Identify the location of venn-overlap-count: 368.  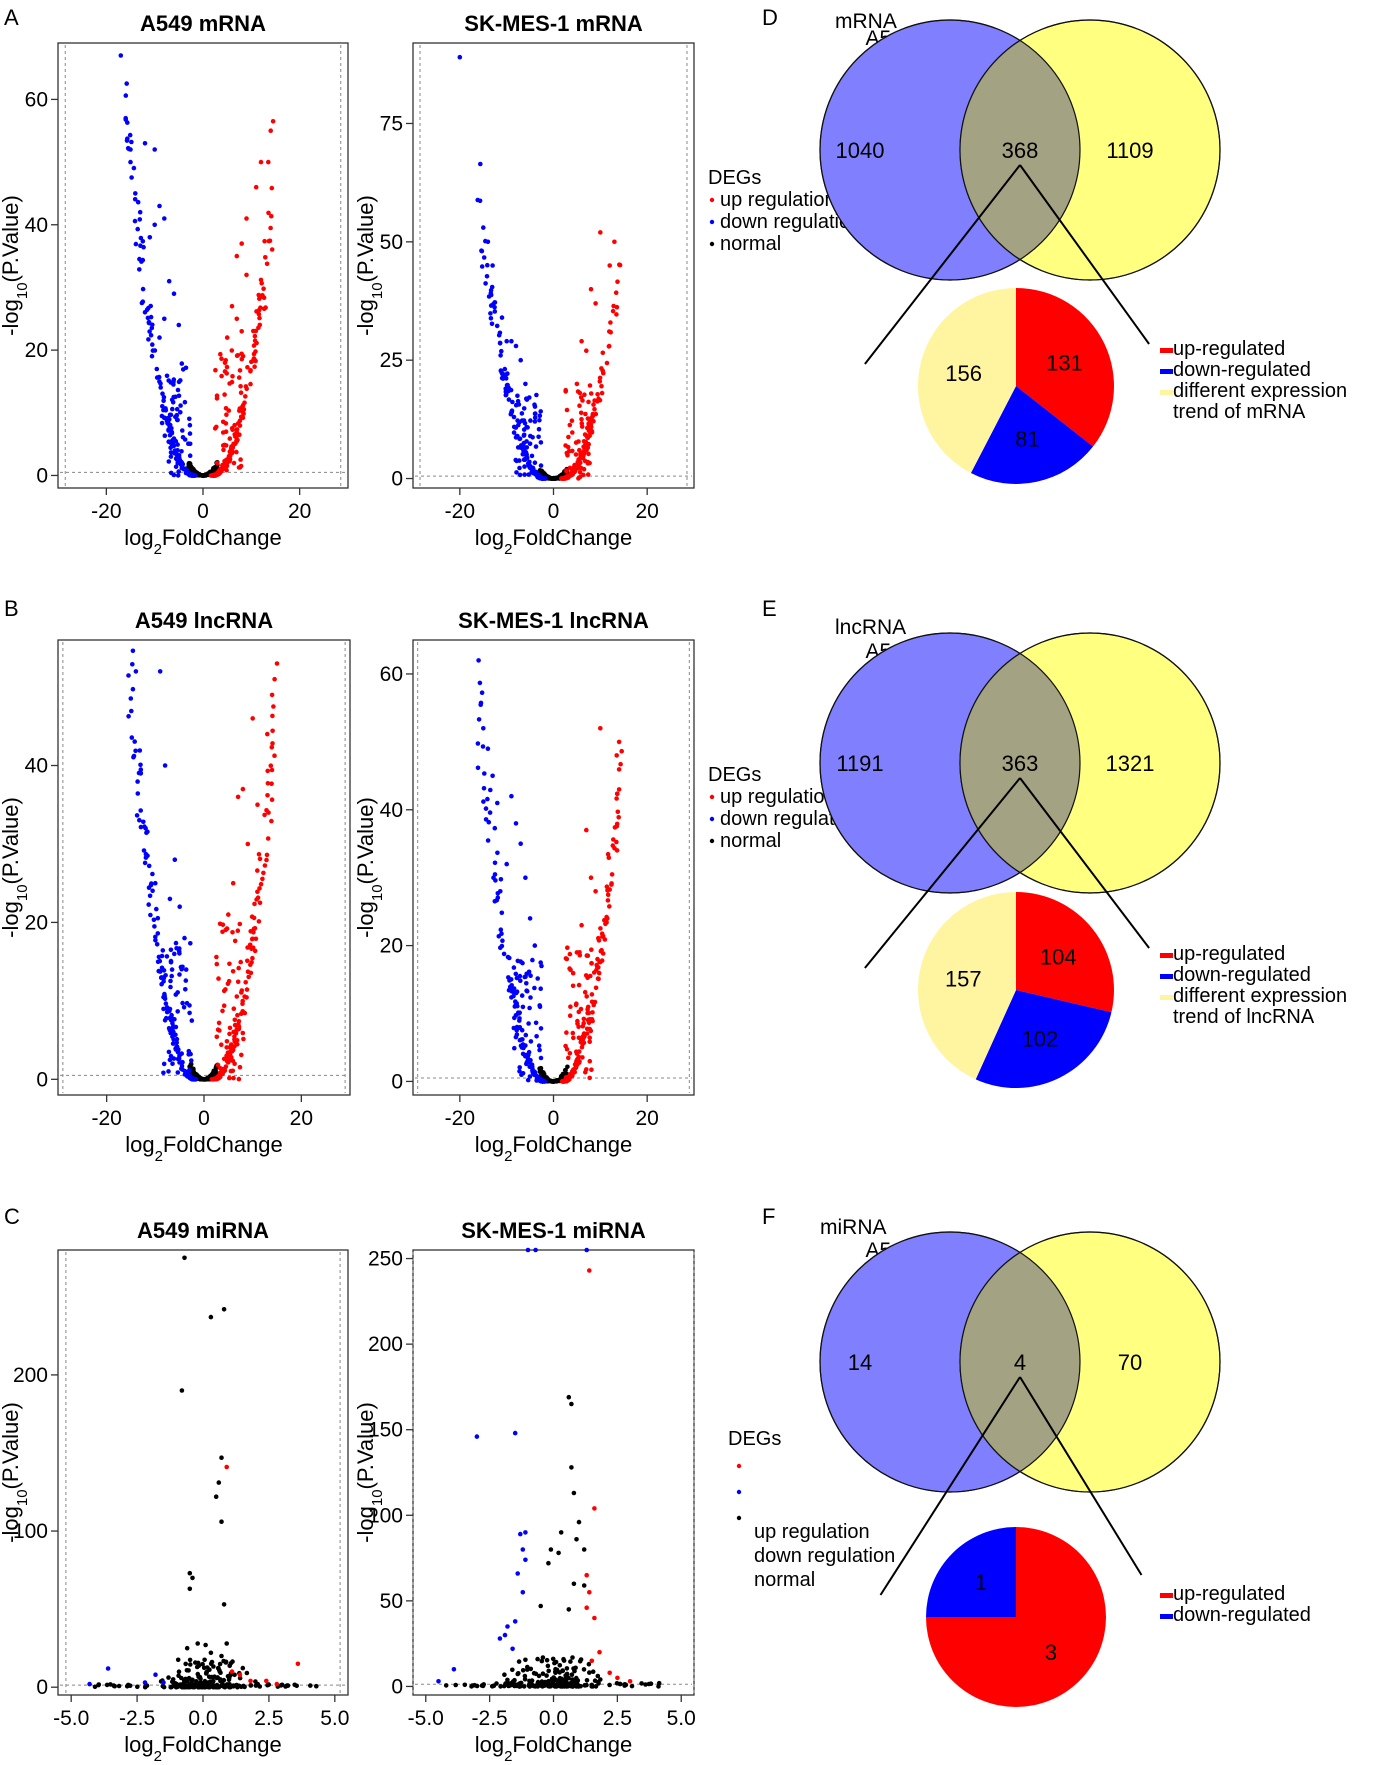
(1020, 150).